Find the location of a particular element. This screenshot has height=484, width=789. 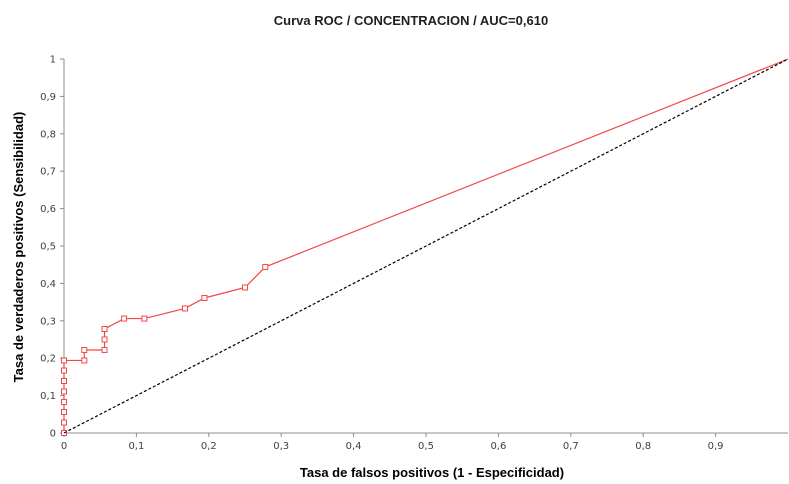

y-tick-label: 1 is located at coordinates (53, 60).